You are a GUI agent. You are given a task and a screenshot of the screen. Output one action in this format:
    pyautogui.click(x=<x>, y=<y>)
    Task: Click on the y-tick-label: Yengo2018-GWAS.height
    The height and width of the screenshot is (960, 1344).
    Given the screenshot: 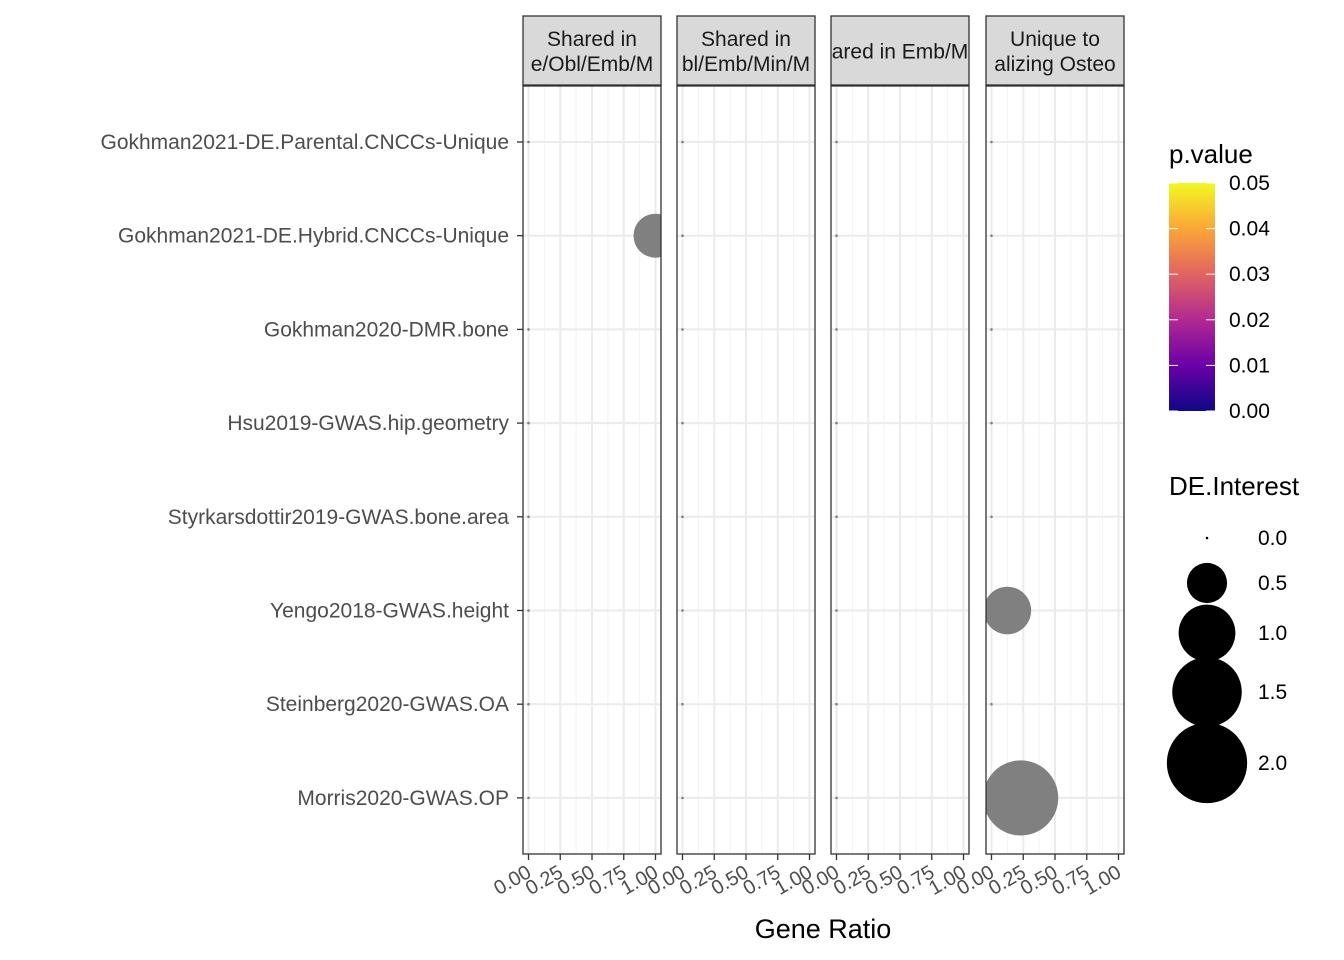 What is the action you would take?
    pyautogui.click(x=389, y=611)
    